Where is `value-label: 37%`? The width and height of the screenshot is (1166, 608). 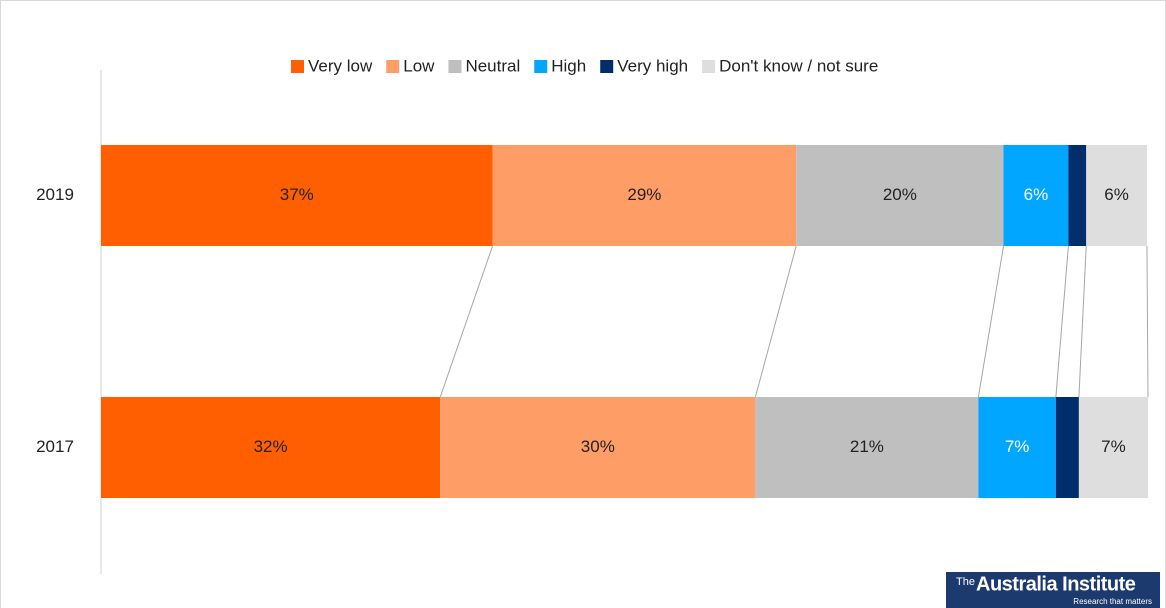 value-label: 37% is located at coordinates (297, 194).